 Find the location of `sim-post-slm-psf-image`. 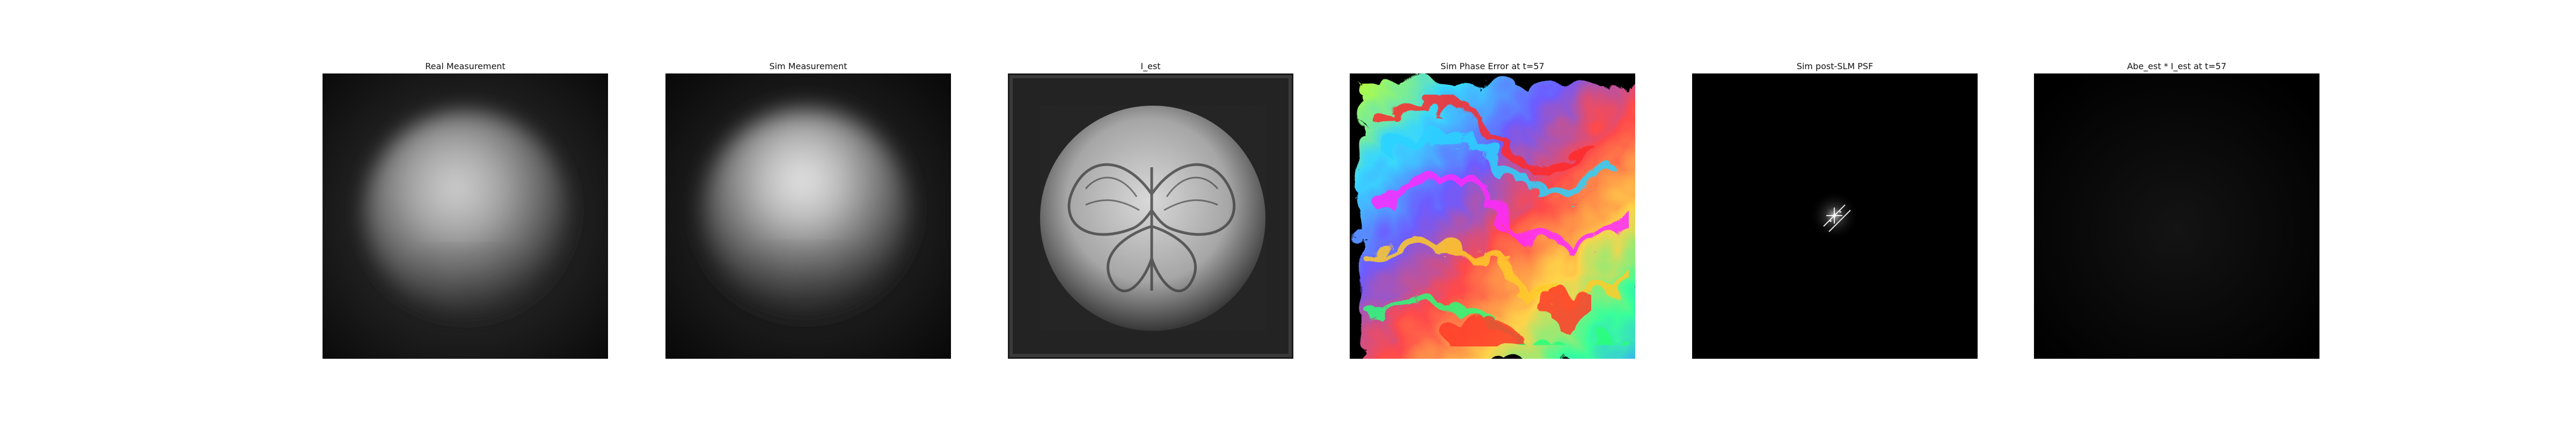

sim-post-slm-psf-image is located at coordinates (1835, 216).